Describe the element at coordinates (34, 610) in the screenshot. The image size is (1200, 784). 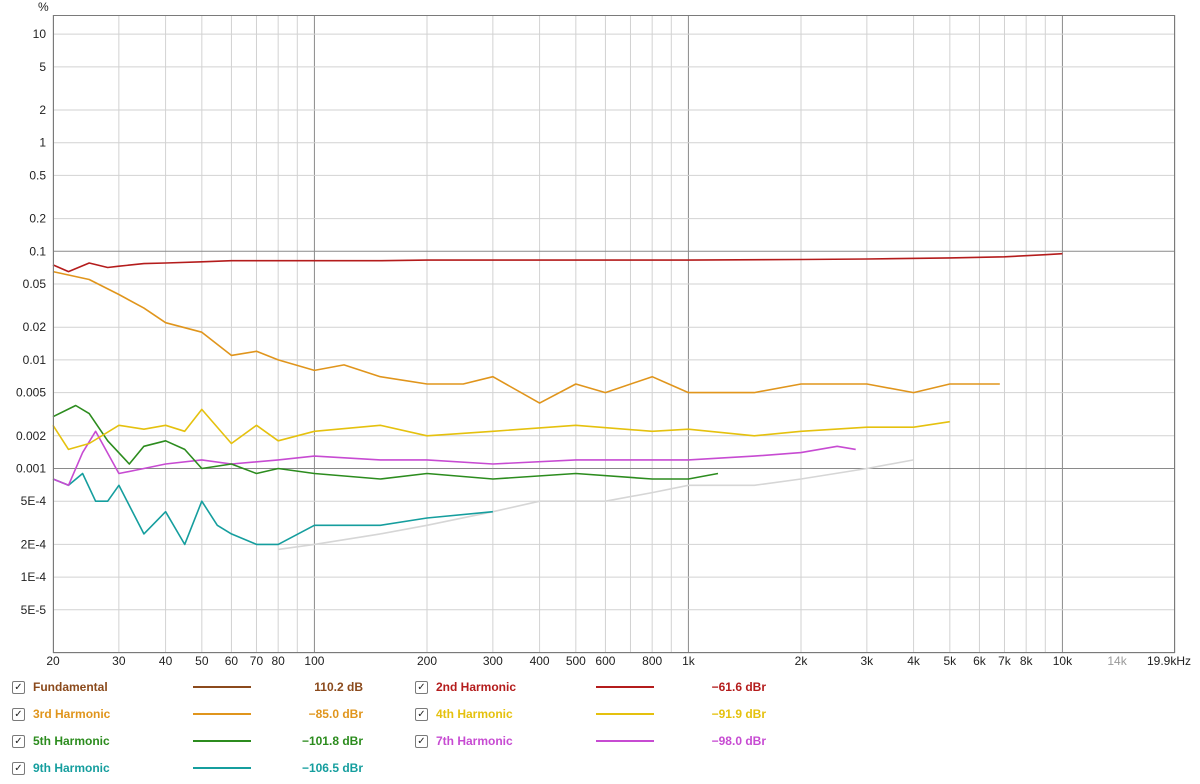
I see `y-tick-label: 5E-5` at that location.